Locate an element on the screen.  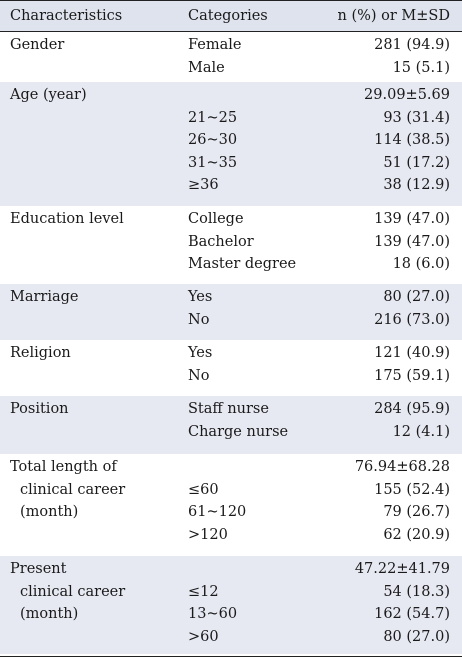
value-cell: 175 (59.1) is located at coordinates (412, 375).